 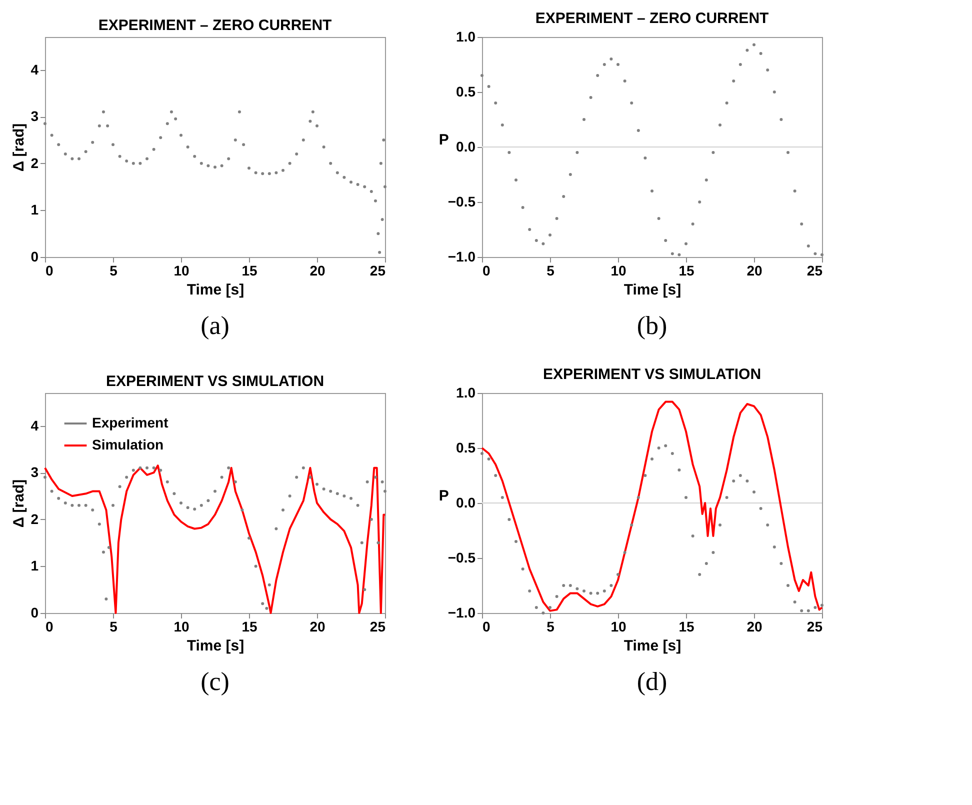 I want to click on y-tick-label: −1.0, so click(x=462, y=256).